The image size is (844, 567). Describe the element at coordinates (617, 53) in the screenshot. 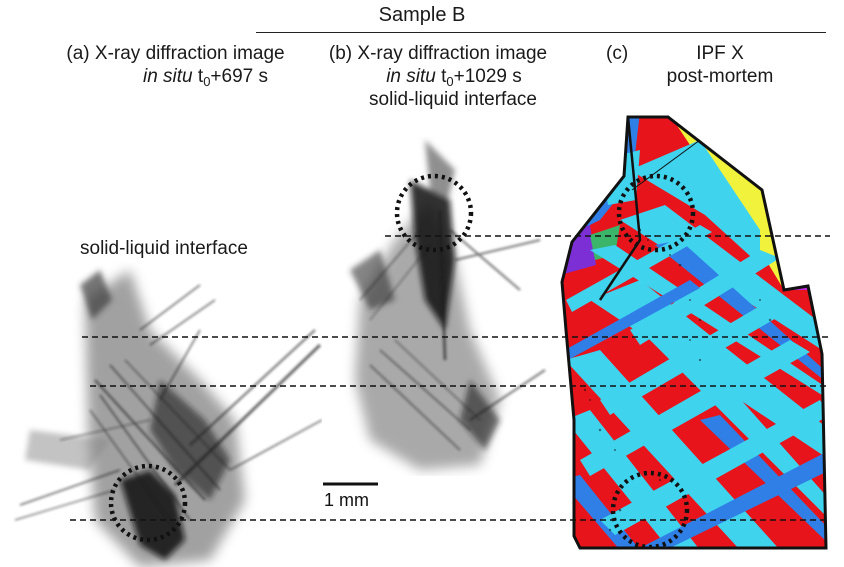

I see `caption-c-tag: (c)` at that location.